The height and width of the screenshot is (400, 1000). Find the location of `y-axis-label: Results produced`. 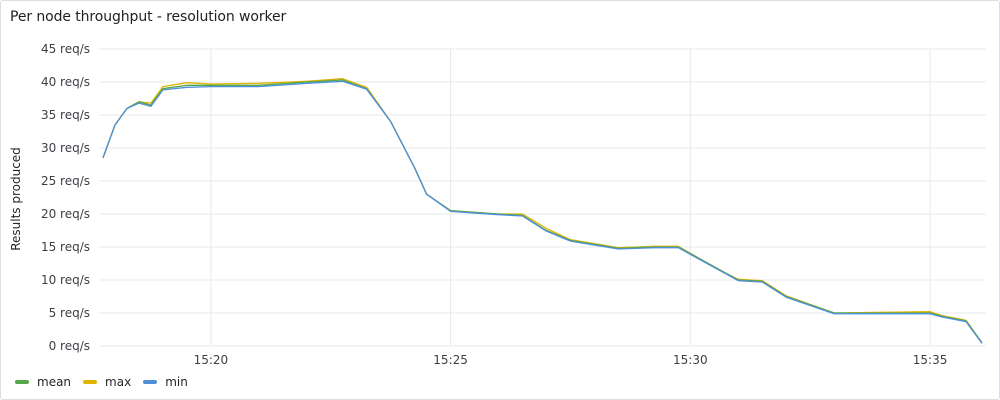

y-axis-label: Results produced is located at coordinates (16, 199).